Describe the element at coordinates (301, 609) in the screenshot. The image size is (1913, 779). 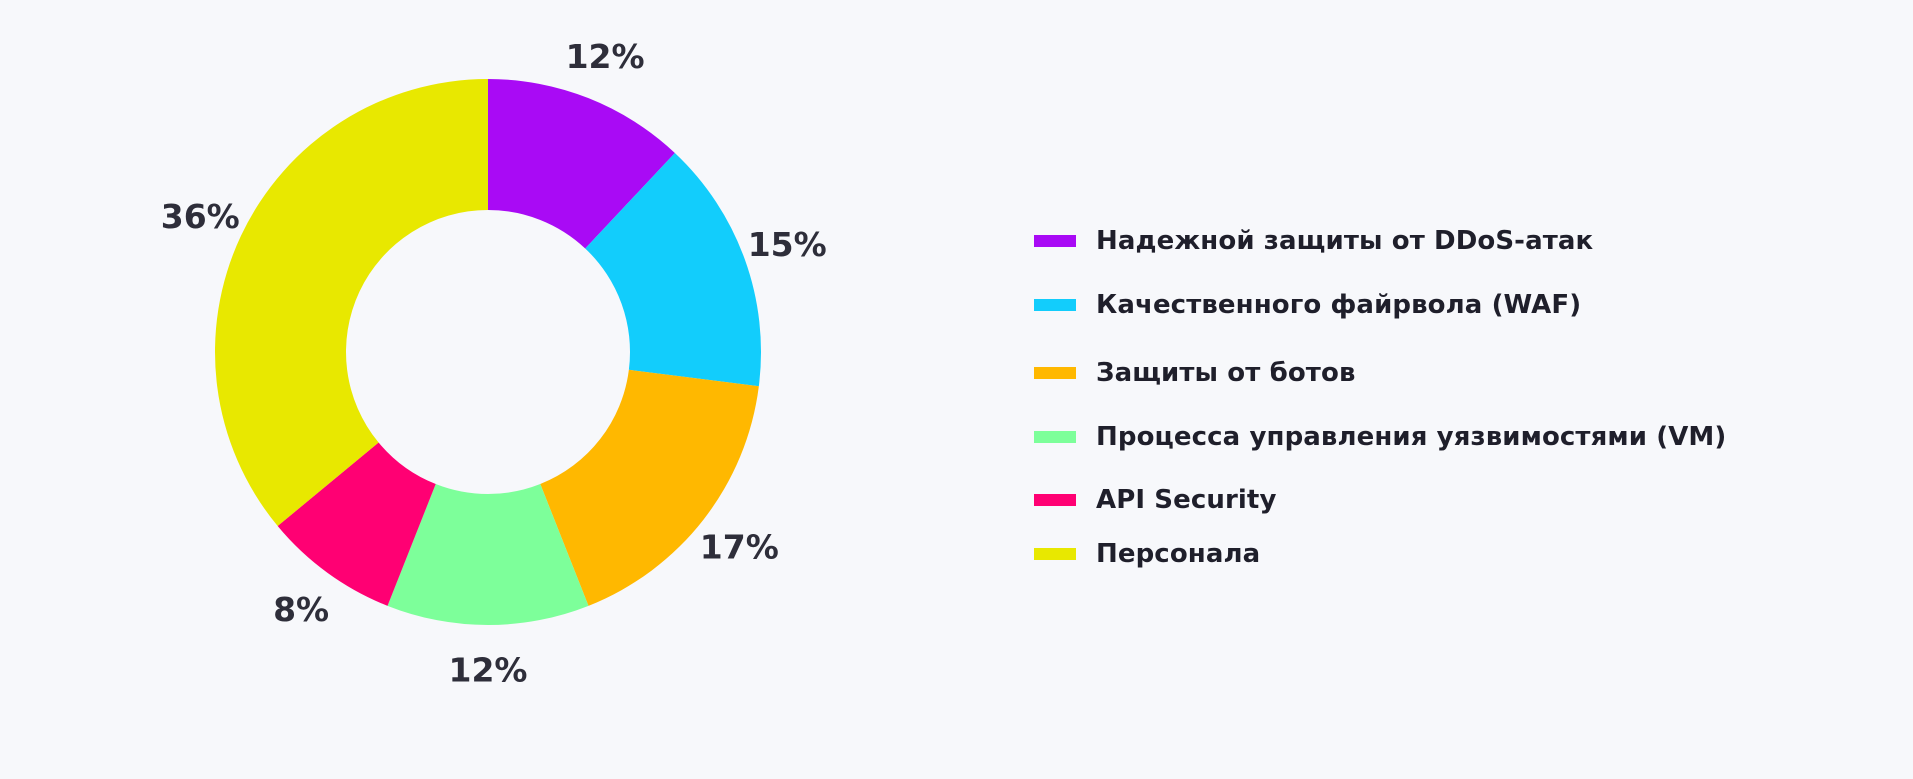
I see `slice-value-label-4: 8%` at that location.